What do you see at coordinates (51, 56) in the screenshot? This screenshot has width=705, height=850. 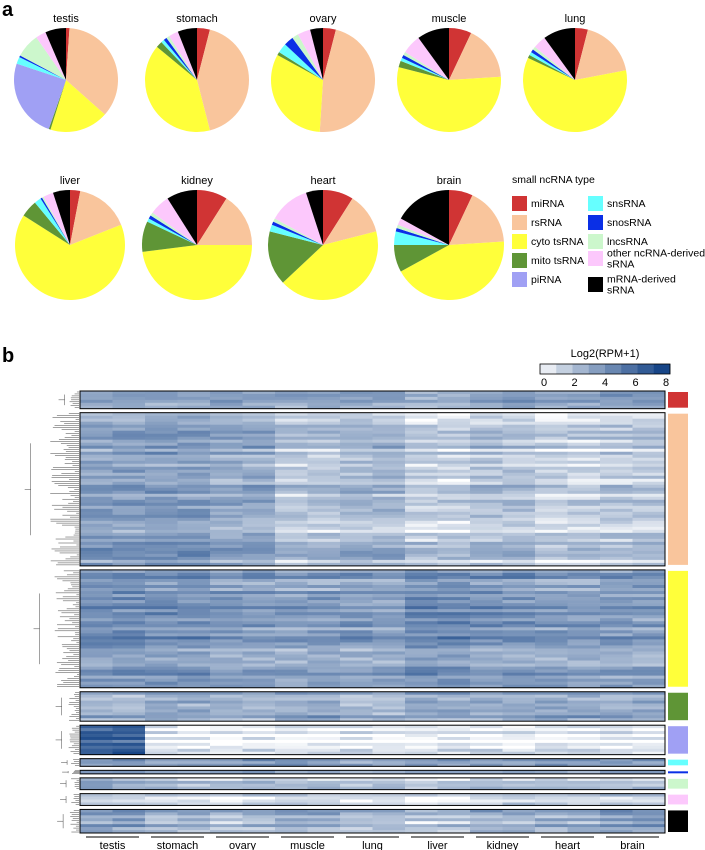 I see `pie-slice-other-ncRNA-derived-sRNA` at bounding box center [51, 56].